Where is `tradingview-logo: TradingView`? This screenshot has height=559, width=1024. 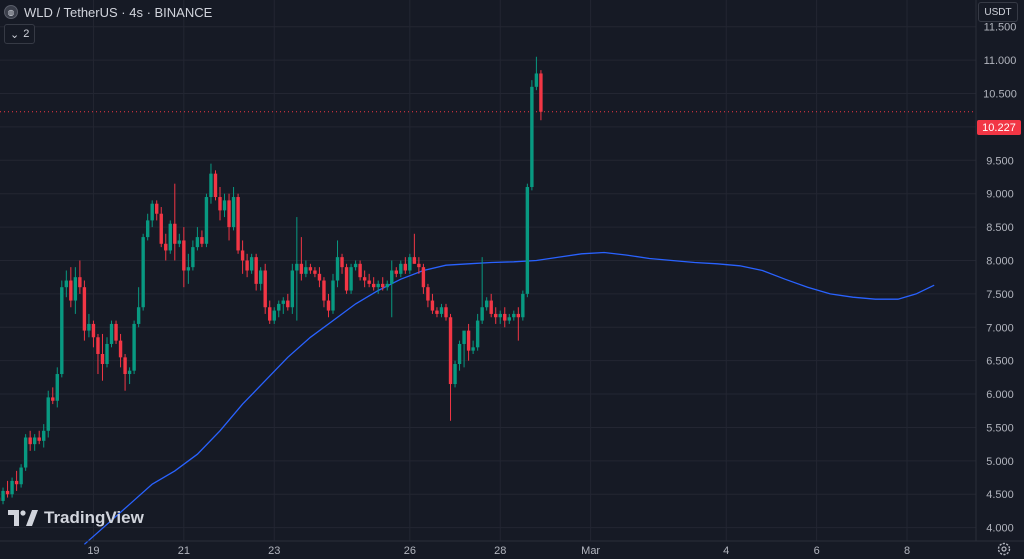 tradingview-logo: TradingView is located at coordinates (76, 518).